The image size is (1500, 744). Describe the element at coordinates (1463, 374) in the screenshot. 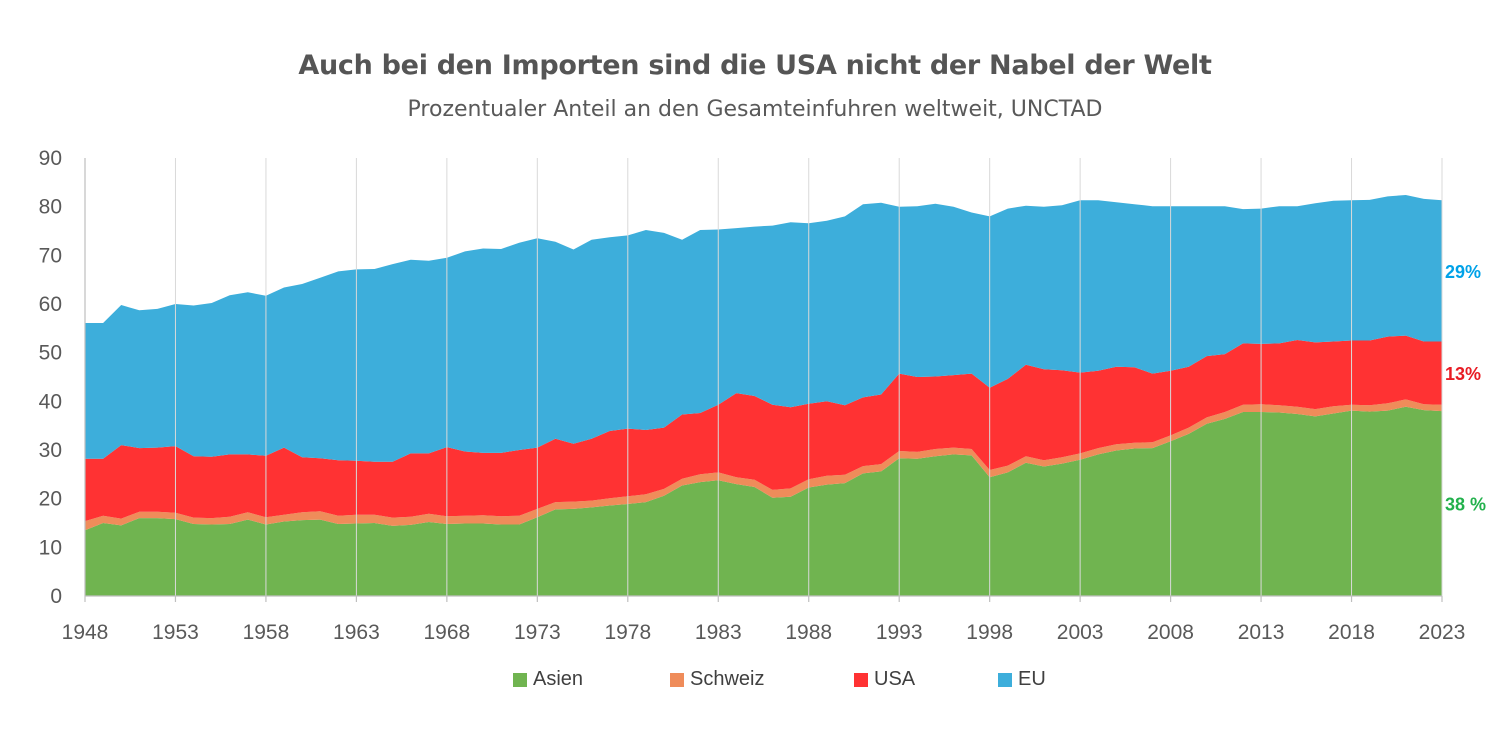

I see `annotation-usa: 13%` at that location.